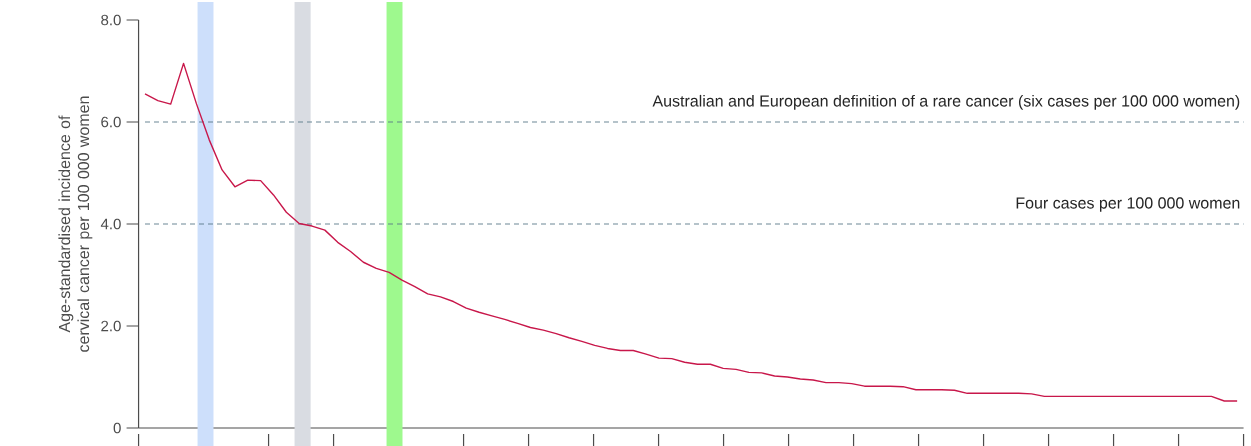 The height and width of the screenshot is (446, 1251). I want to click on y-tick-label: 8.0, so click(111, 20).